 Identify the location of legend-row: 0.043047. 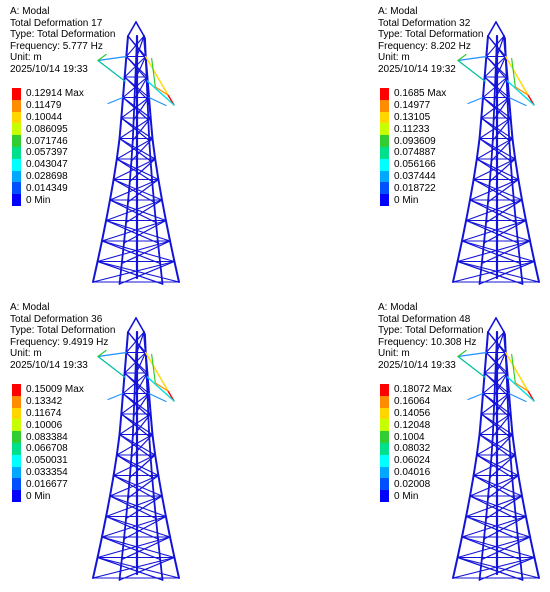
(48, 164).